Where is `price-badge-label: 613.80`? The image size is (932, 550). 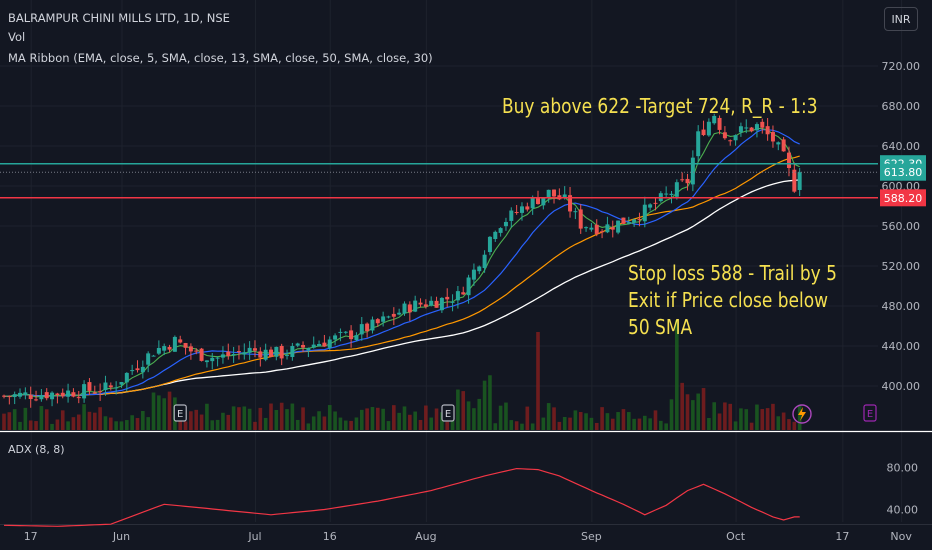
price-badge-label: 613.80 is located at coordinates (903, 172).